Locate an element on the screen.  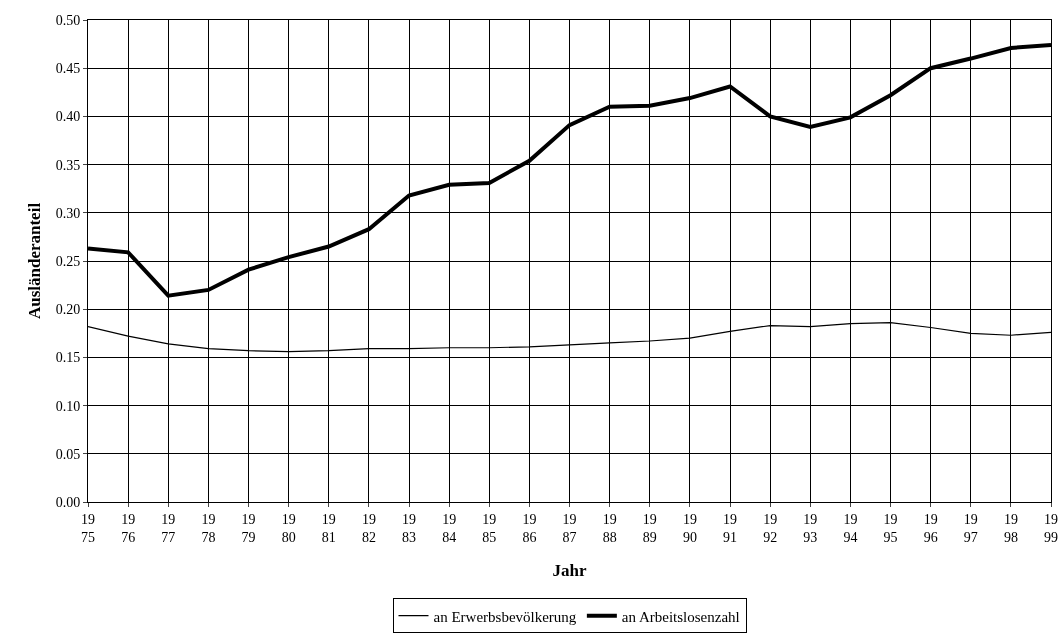
x-tick-label: 19 95 is located at coordinates (890, 528).